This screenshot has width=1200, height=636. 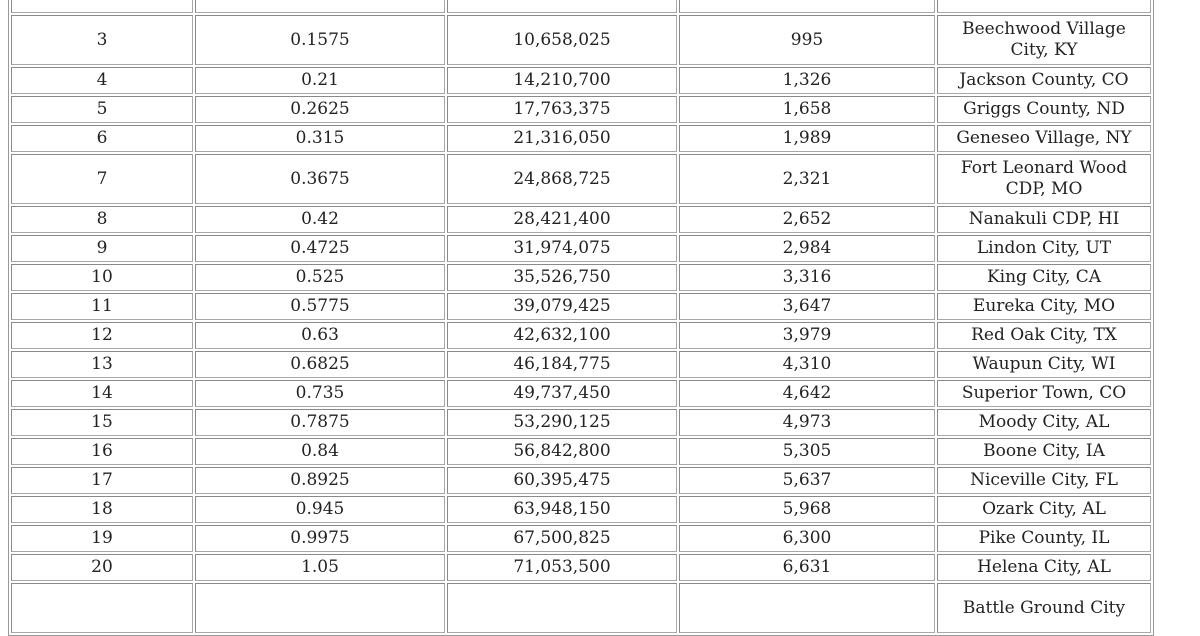 What do you see at coordinates (320, 509) in the screenshot?
I see `ratio-cell: 0.945` at bounding box center [320, 509].